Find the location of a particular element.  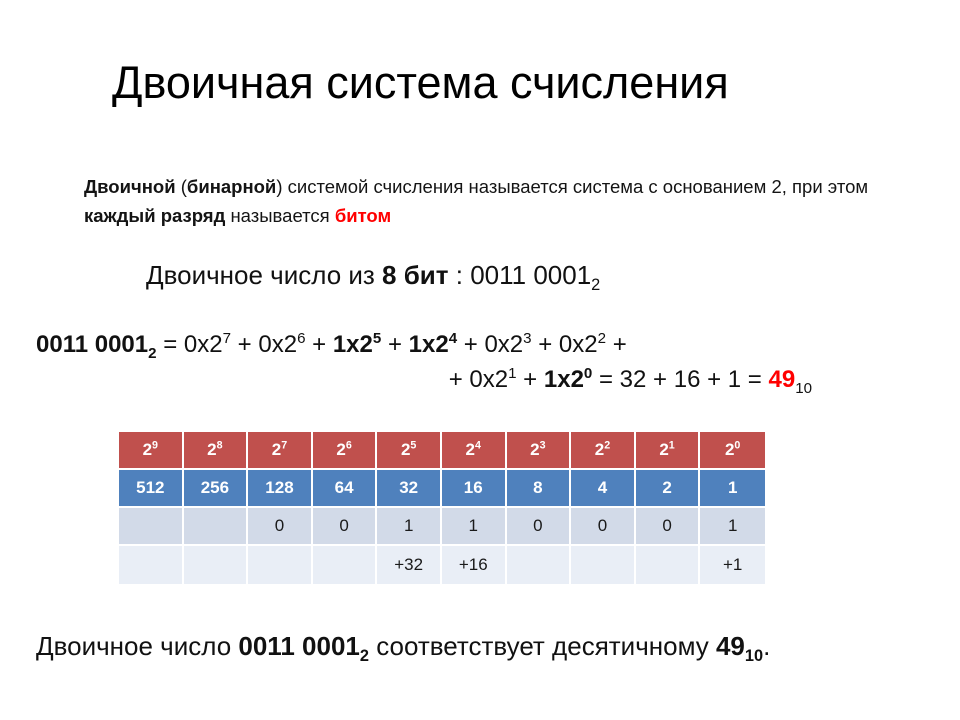

table-cell: 32 is located at coordinates (409, 489).